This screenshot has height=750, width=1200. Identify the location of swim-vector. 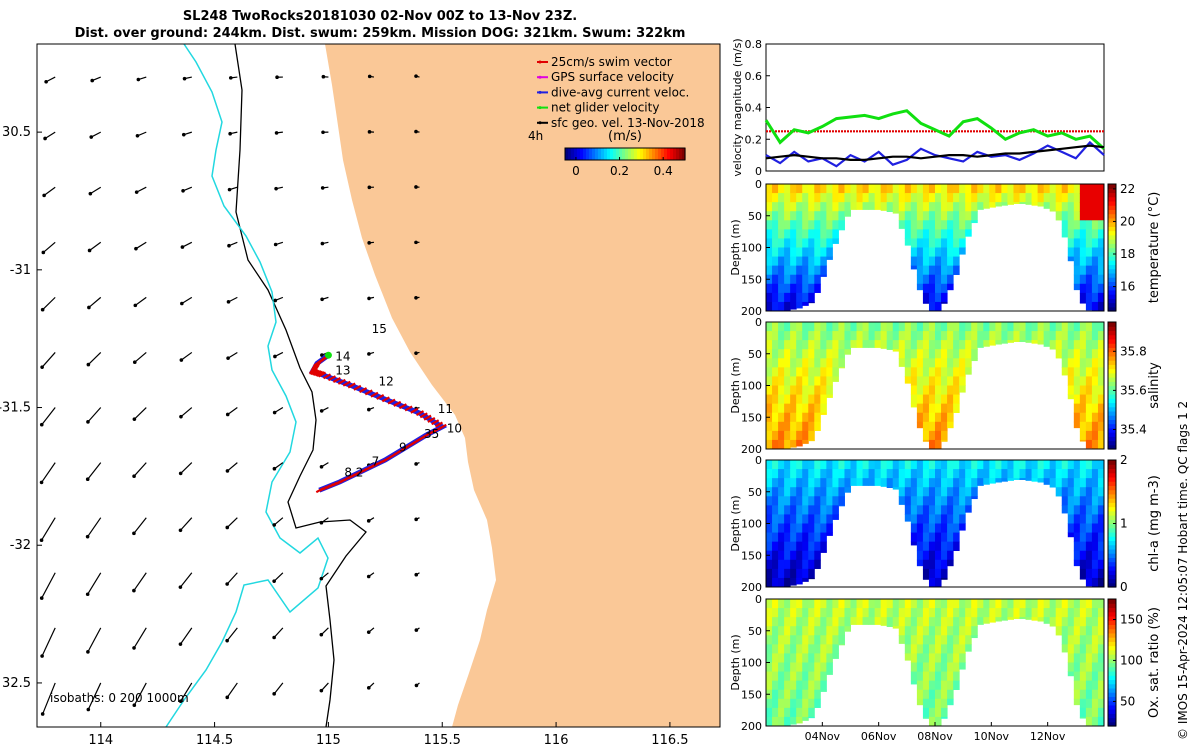
(374, 394).